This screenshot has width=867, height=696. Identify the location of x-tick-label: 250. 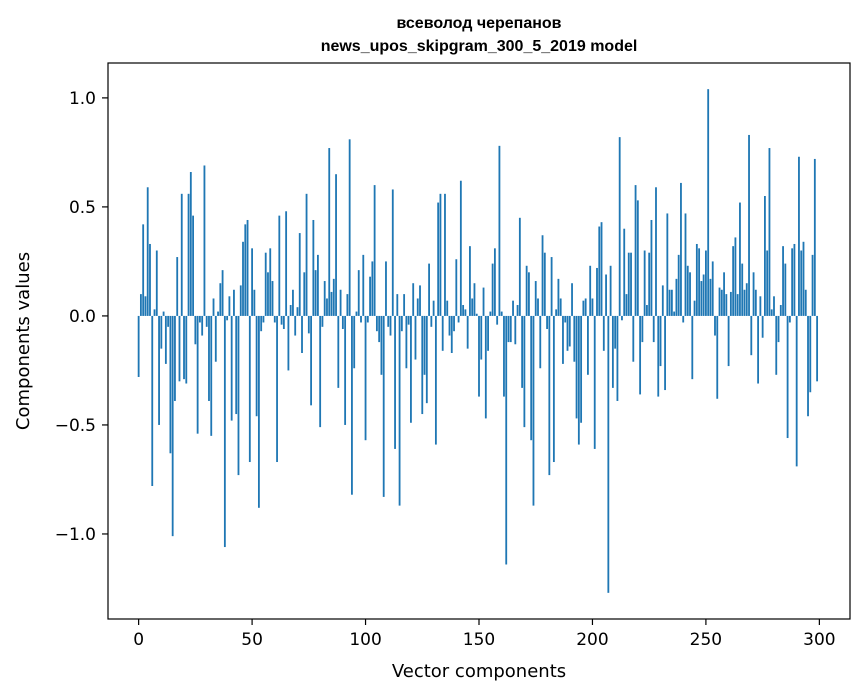
(706, 640).